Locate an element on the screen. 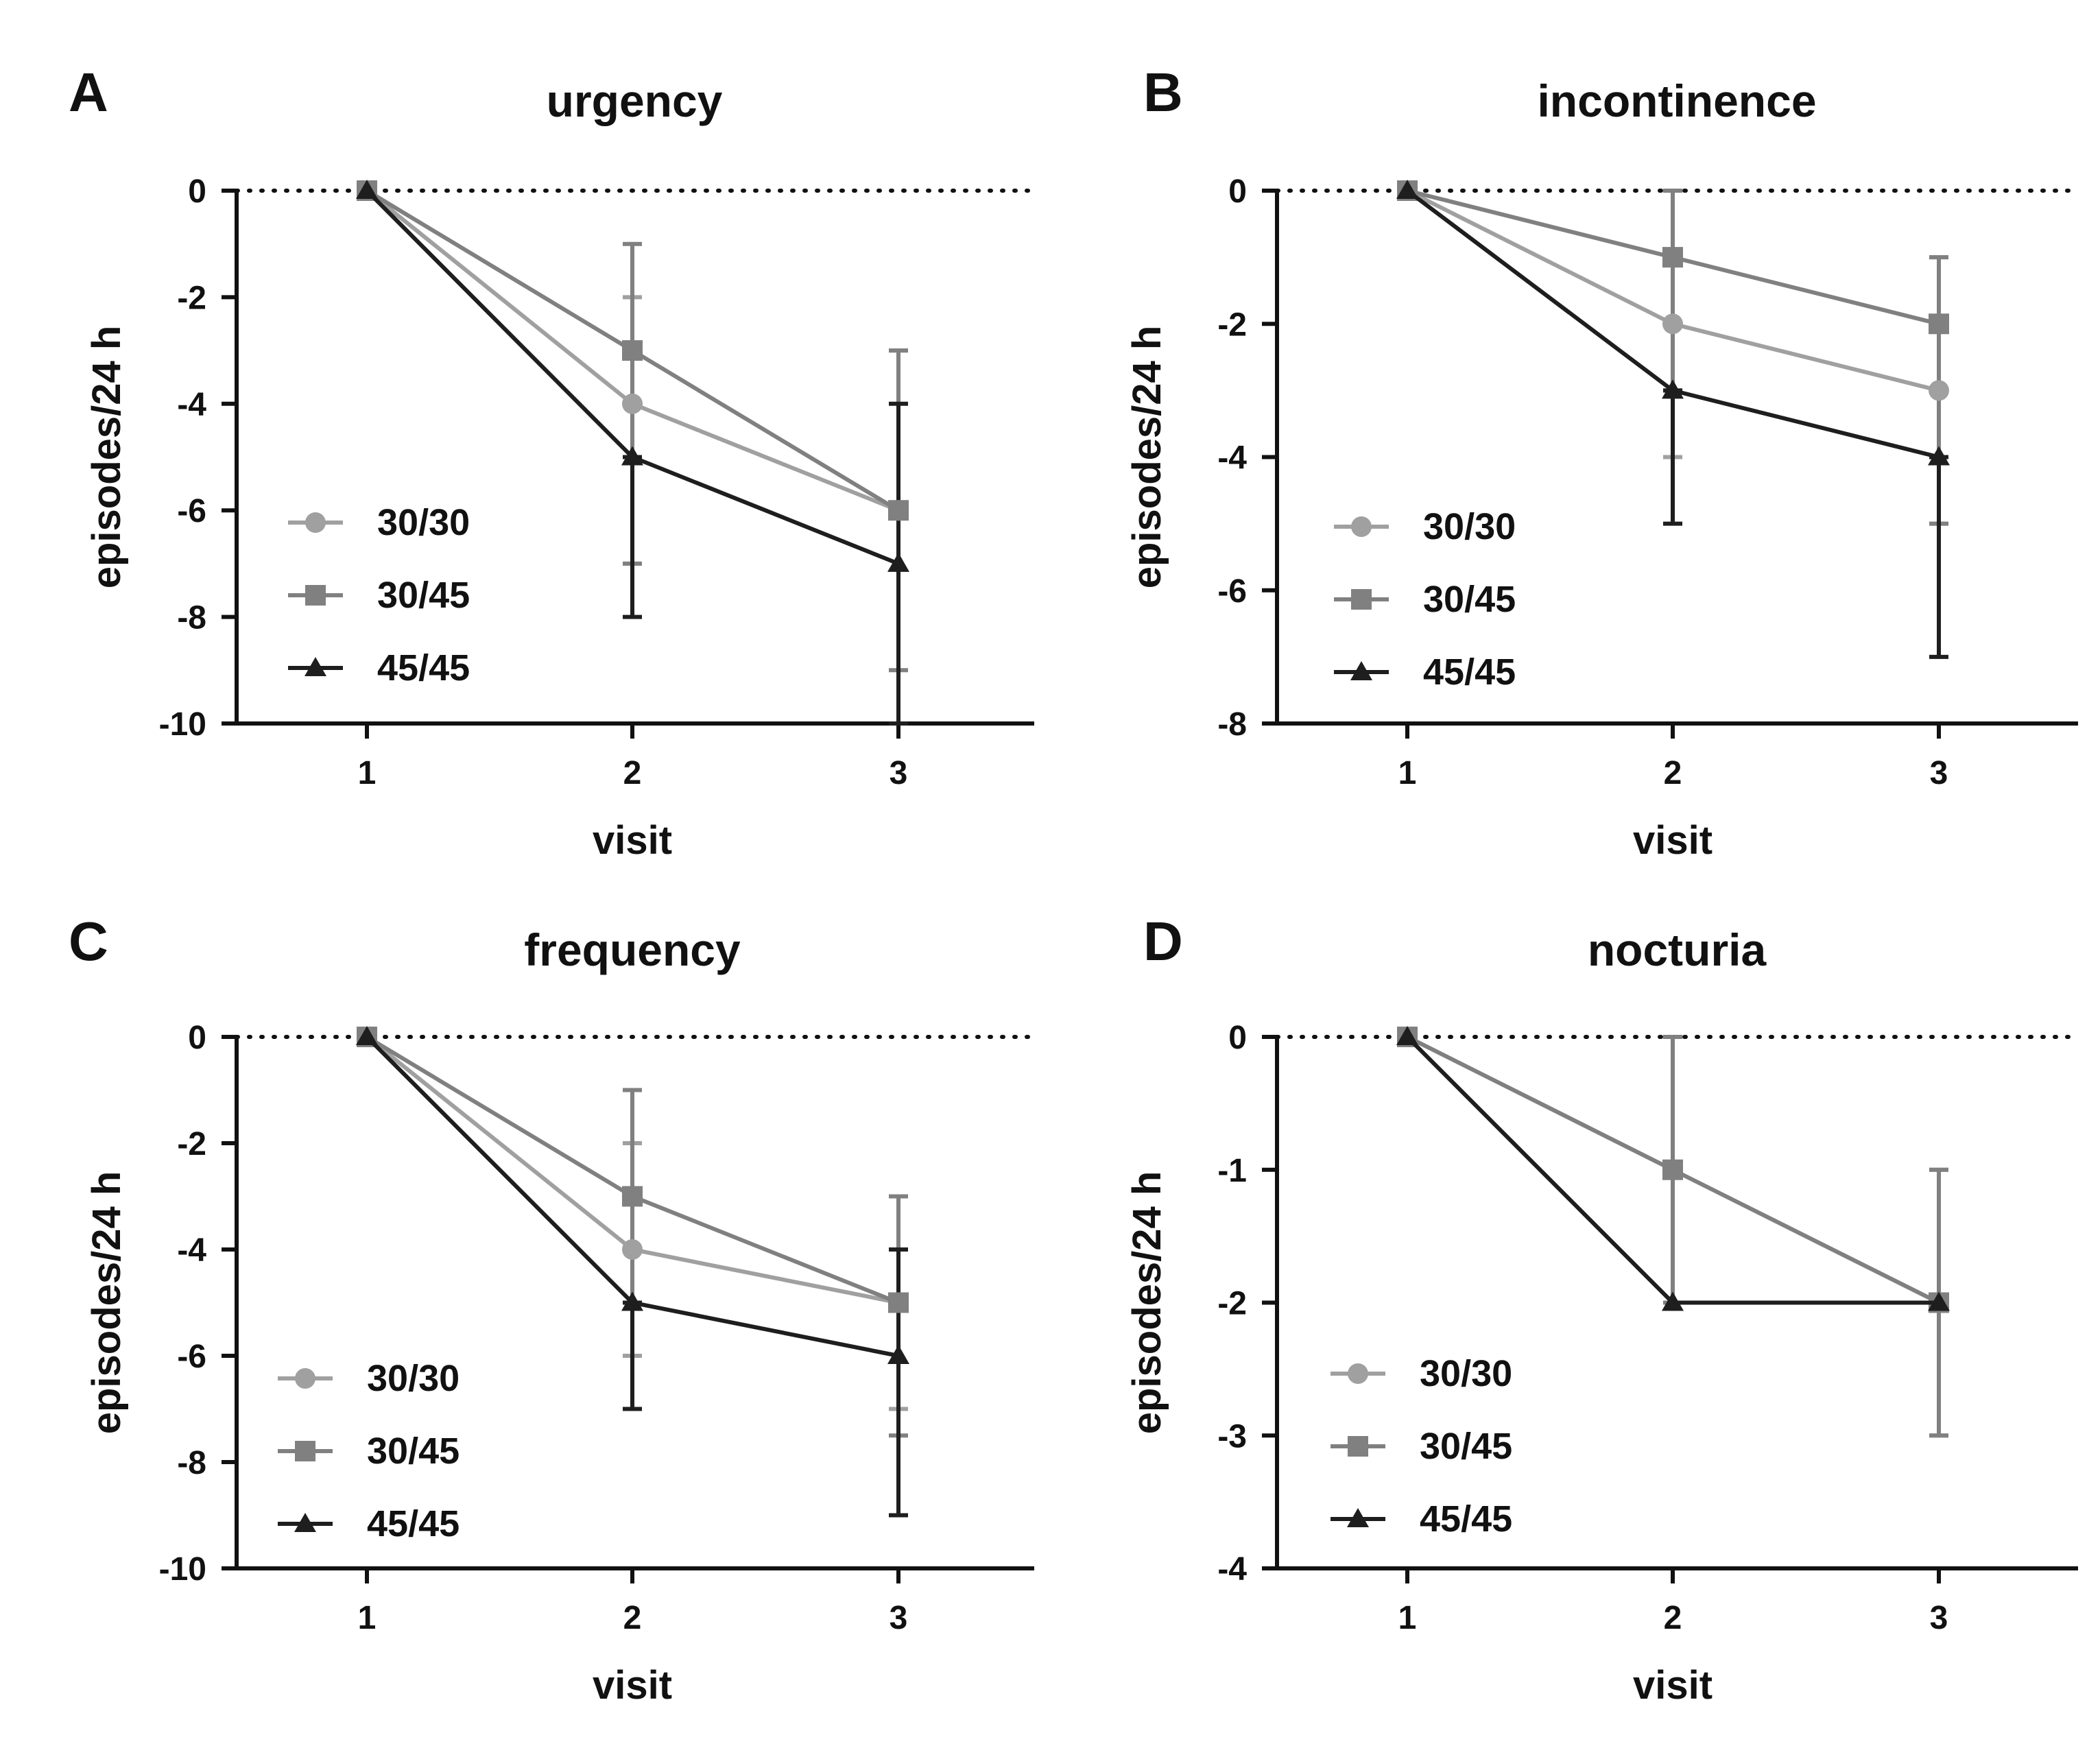  panel-label: C is located at coordinates (89, 941).